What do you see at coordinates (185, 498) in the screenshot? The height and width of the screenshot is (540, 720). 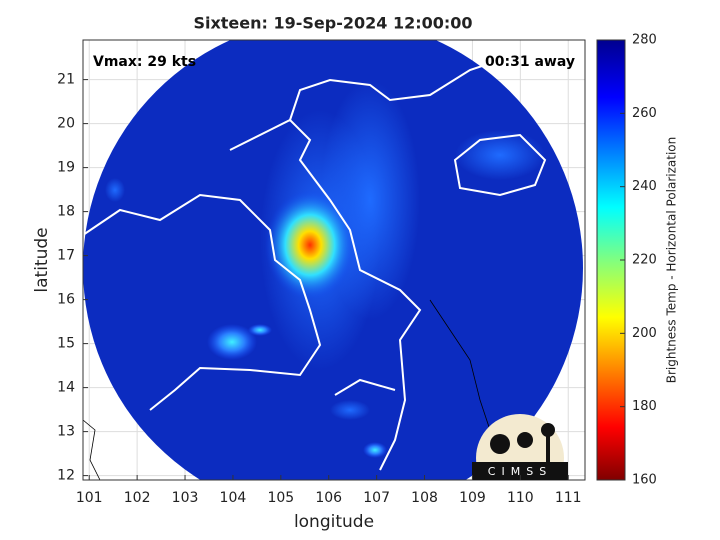 I see `x-tick-label: 103` at bounding box center [185, 498].